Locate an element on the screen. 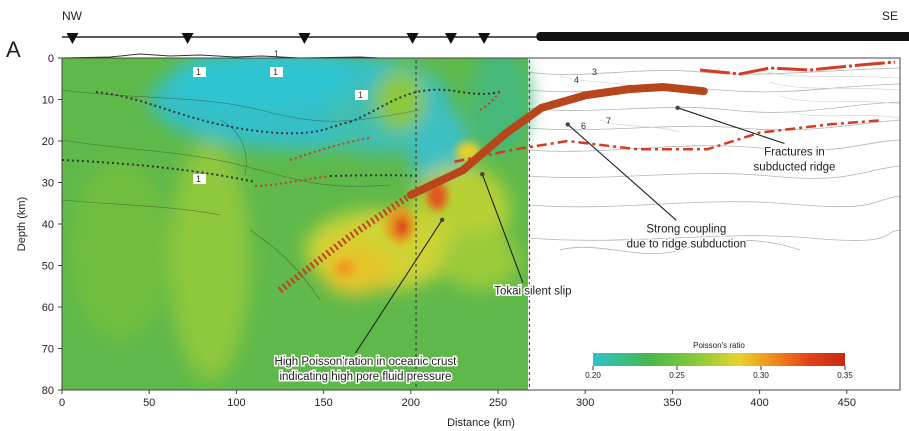 Image resolution: width=909 pixels, height=431 pixels. x-tick-label-1: 50 is located at coordinates (149, 403).